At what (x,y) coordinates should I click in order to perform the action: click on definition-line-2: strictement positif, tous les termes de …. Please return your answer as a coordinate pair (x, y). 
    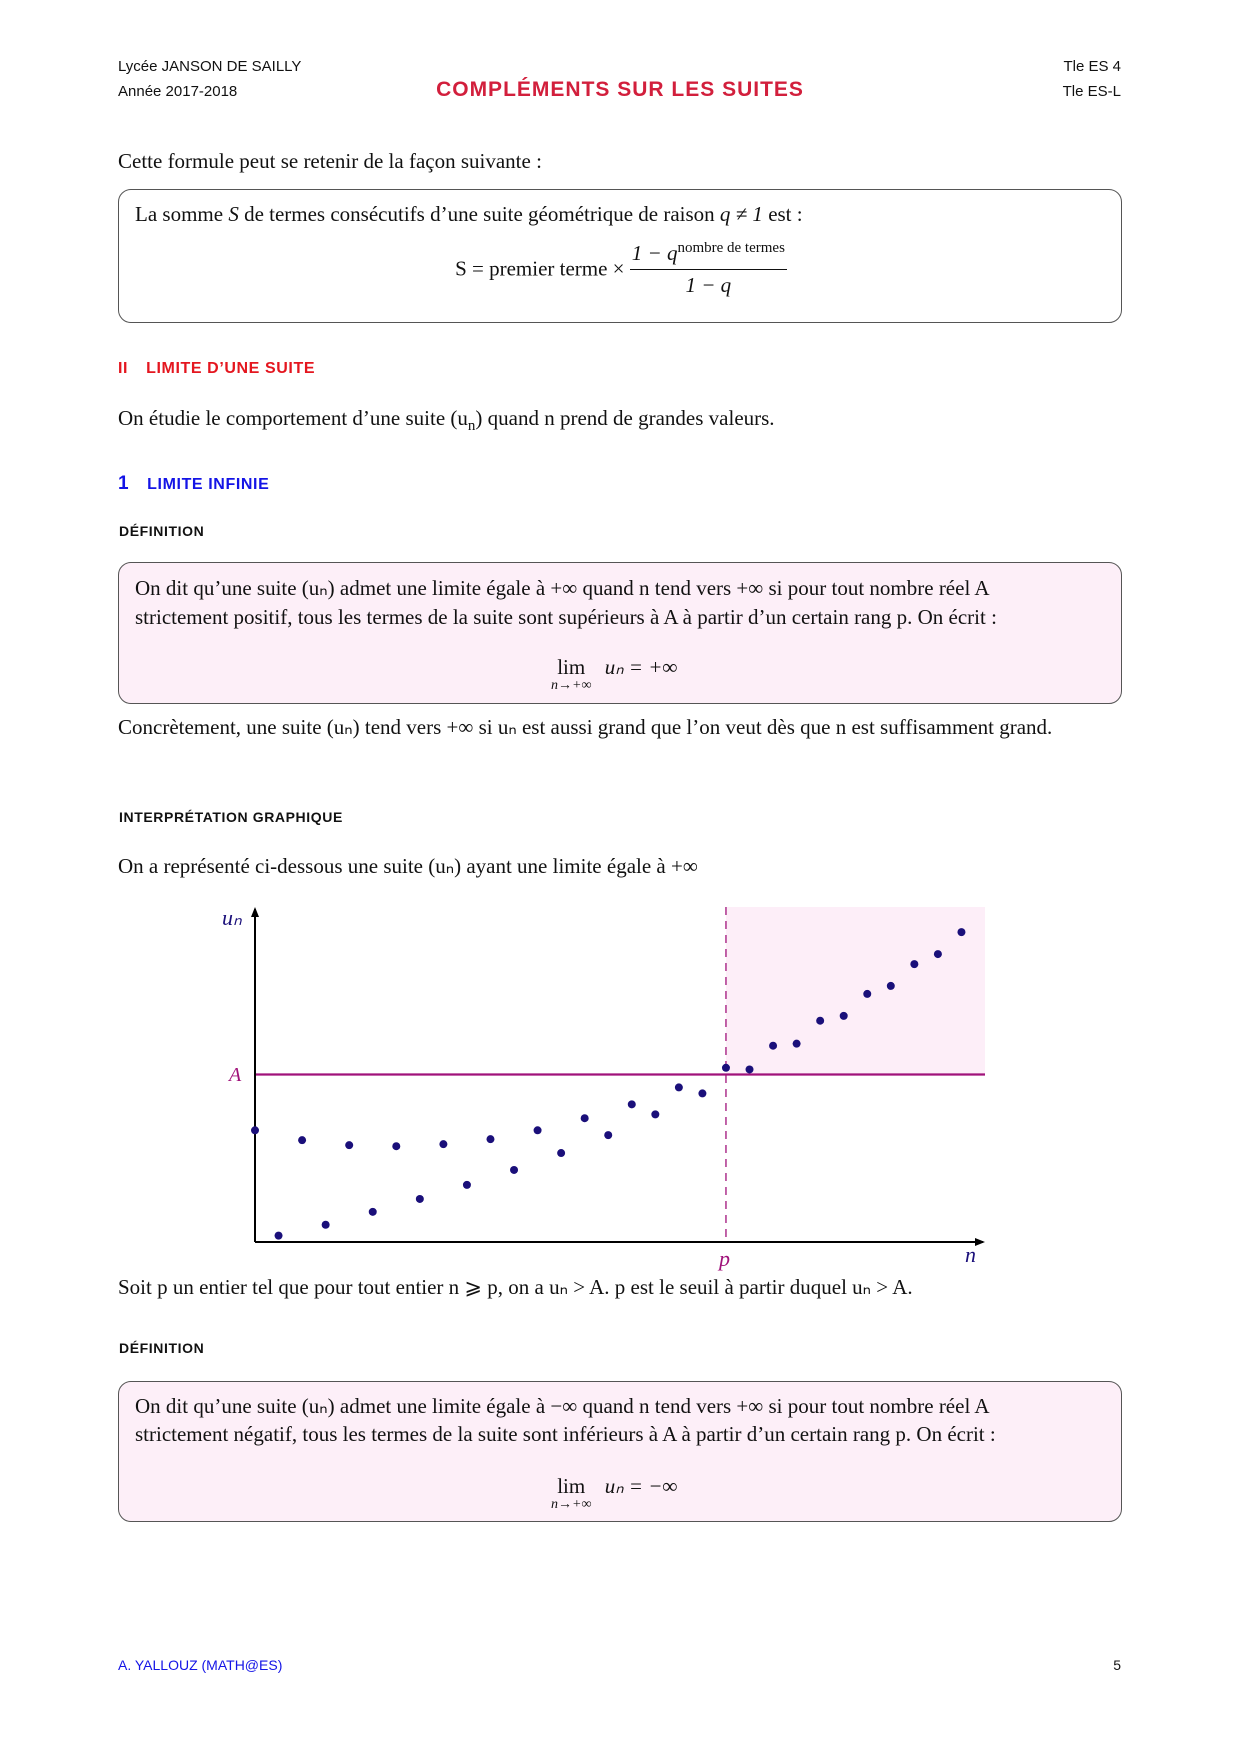
    Looking at the image, I should click on (566, 617).